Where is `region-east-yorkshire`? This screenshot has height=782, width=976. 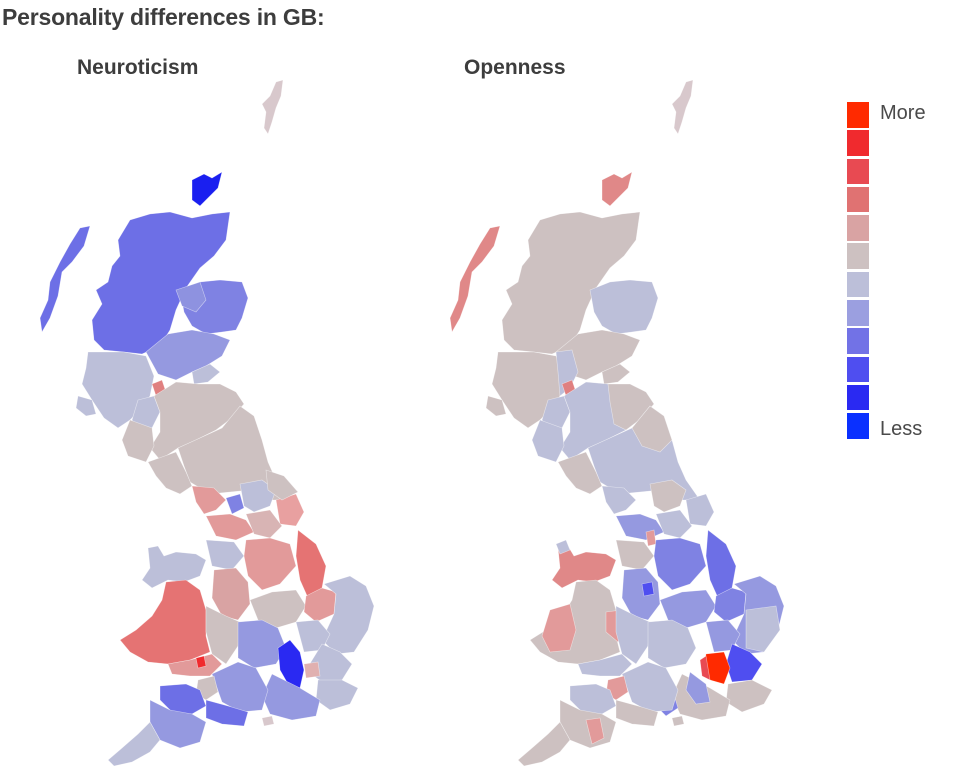
region-east-yorkshire is located at coordinates (700, 510).